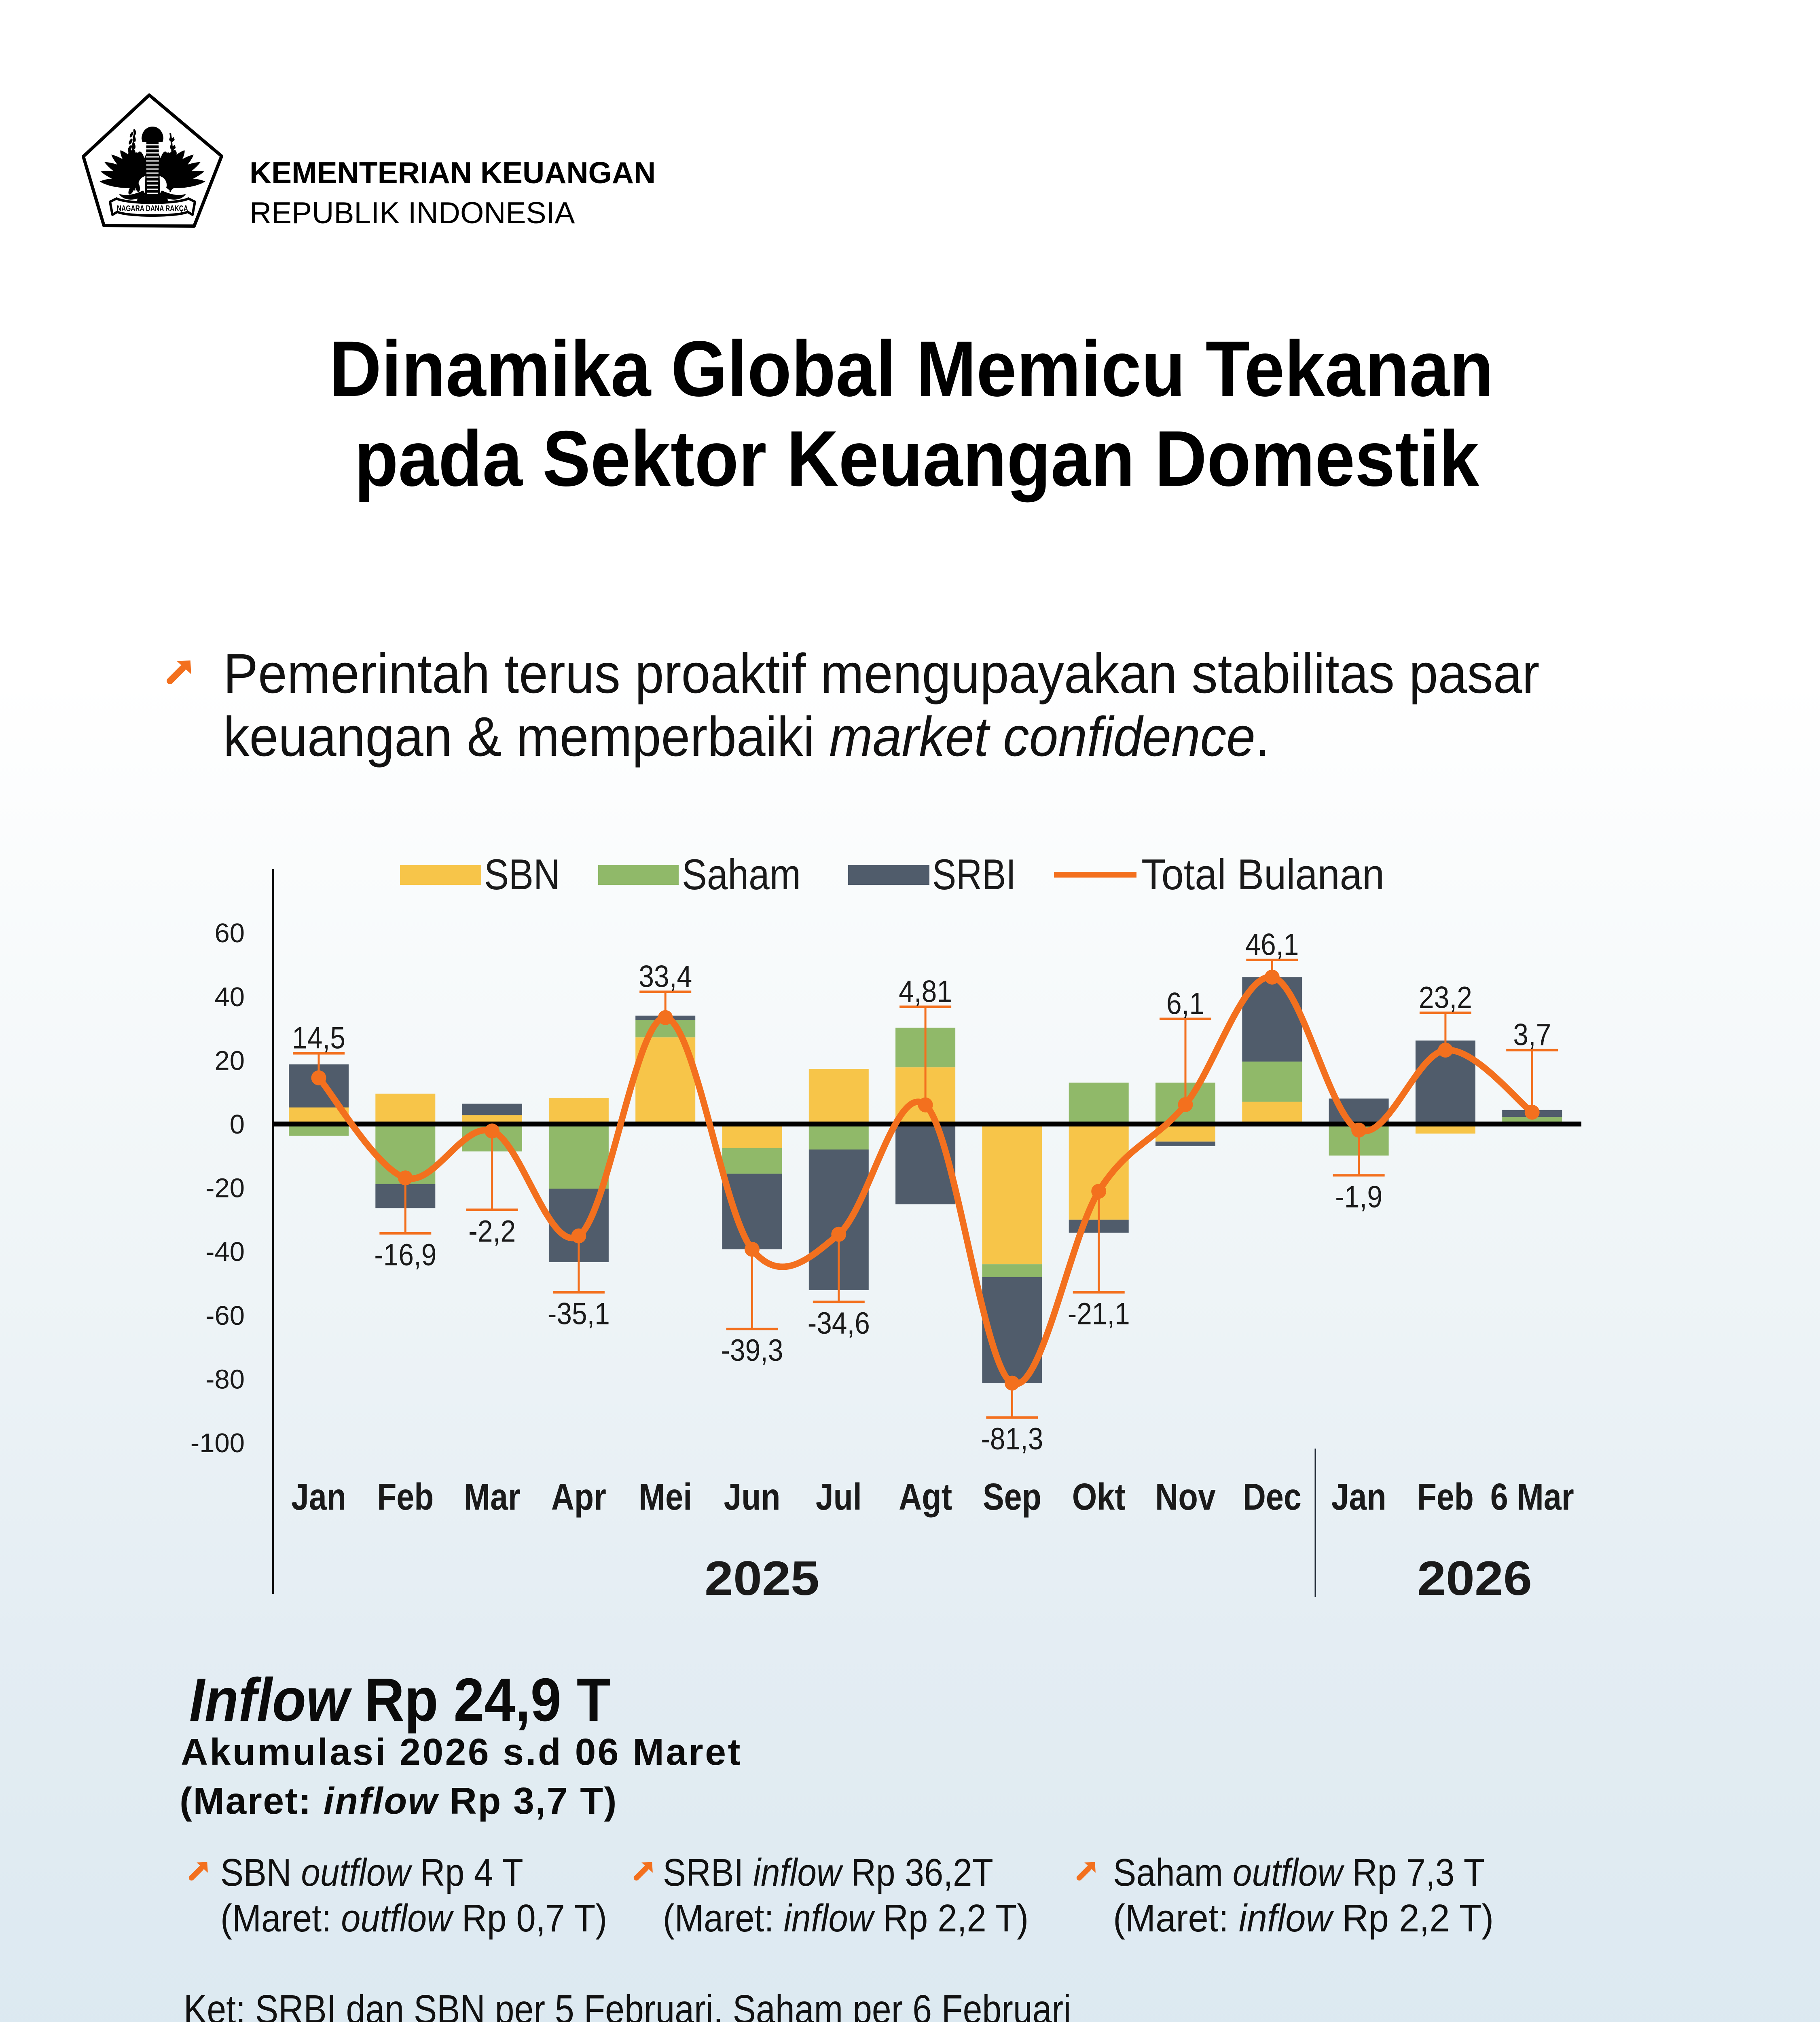 This screenshot has height=2022, width=1820. What do you see at coordinates (1099, 1497) in the screenshot?
I see `svg-text: Okt` at bounding box center [1099, 1497].